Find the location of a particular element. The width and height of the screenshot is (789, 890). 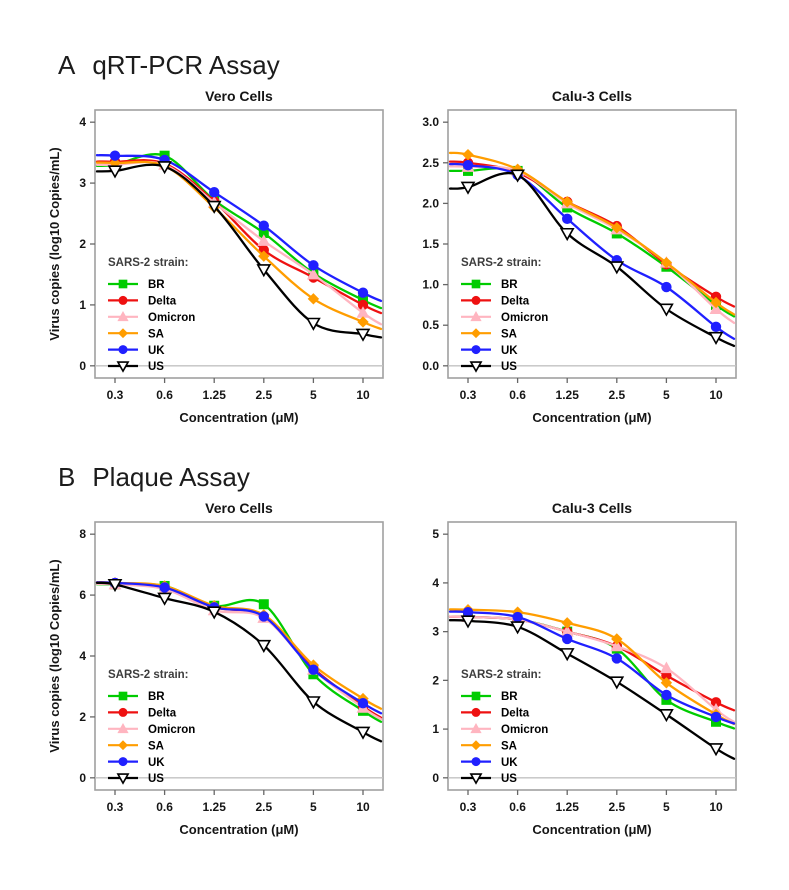

legend-marker-Delta is located at coordinates (123, 300).